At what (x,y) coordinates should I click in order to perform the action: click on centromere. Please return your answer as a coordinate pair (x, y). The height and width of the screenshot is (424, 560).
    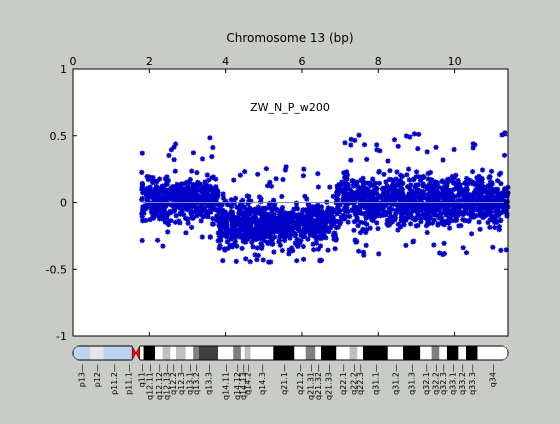
    Looking at the image, I should click on (136, 353).